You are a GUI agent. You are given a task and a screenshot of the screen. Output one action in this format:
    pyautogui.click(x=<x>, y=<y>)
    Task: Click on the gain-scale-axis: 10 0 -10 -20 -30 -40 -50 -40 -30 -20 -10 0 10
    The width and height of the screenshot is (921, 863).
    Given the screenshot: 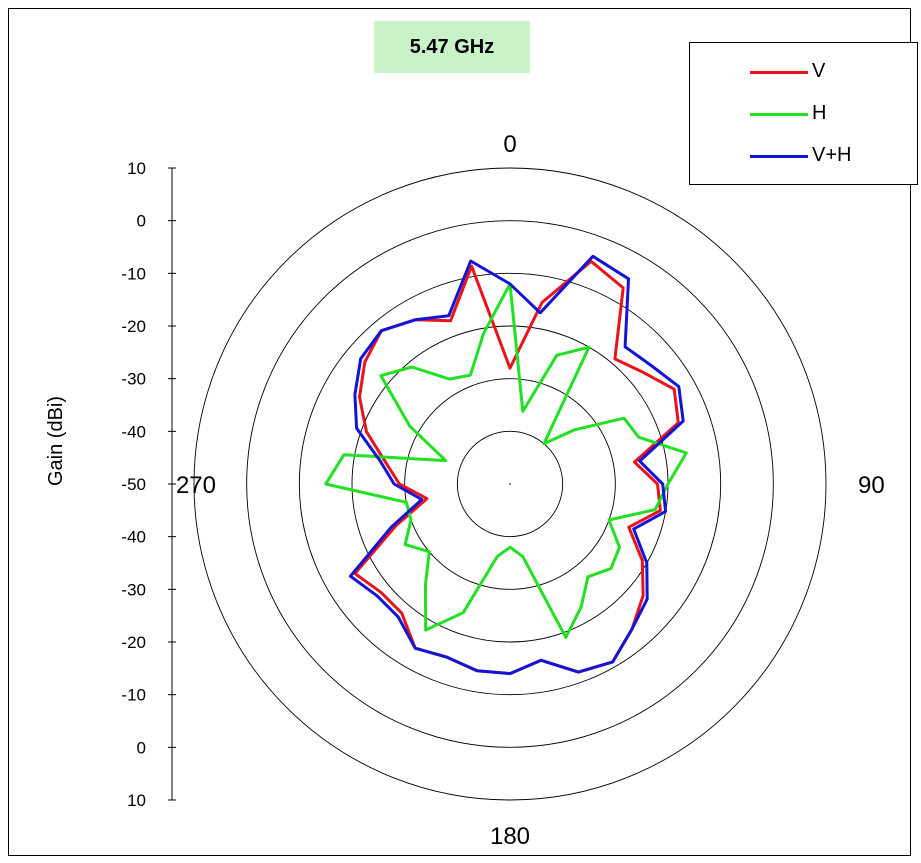 What is the action you would take?
    pyautogui.click(x=148, y=484)
    